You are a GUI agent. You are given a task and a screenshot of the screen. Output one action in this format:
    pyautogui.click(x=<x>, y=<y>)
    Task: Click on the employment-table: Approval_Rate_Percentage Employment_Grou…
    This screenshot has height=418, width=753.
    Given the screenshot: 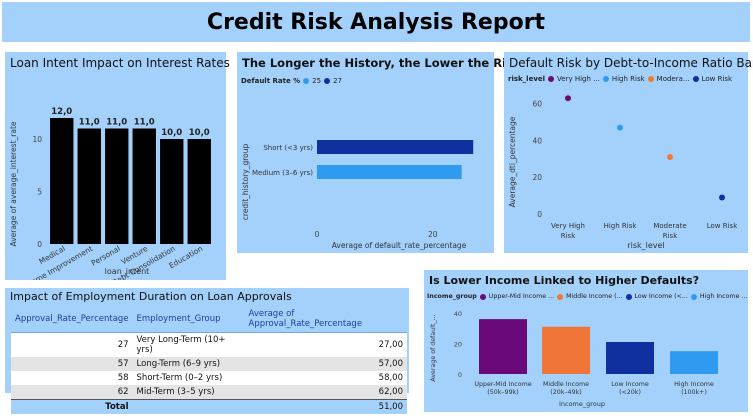 What is the action you would take?
    pyautogui.click(x=209, y=360)
    